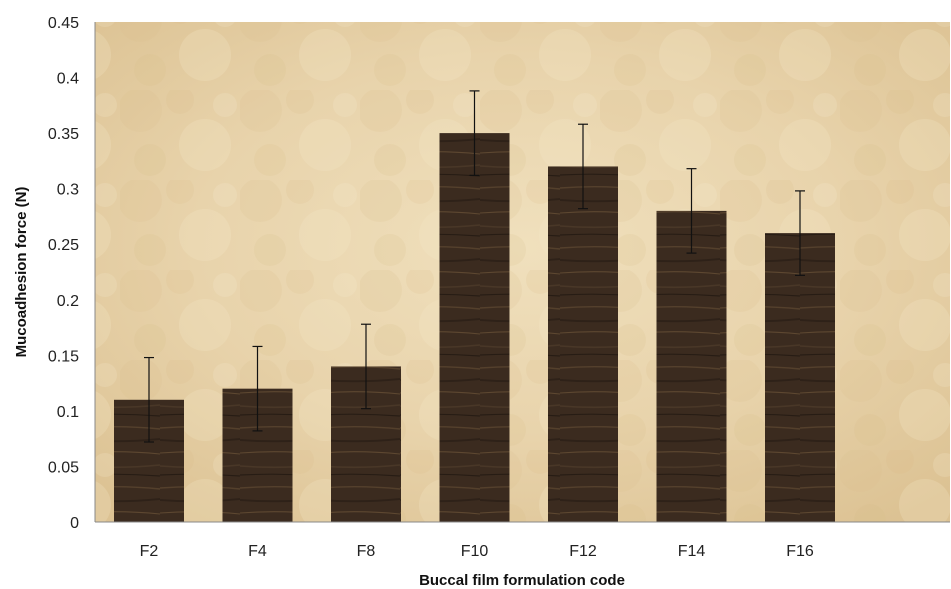  What do you see at coordinates (691, 211) in the screenshot?
I see `error-bar-f14` at bounding box center [691, 211].